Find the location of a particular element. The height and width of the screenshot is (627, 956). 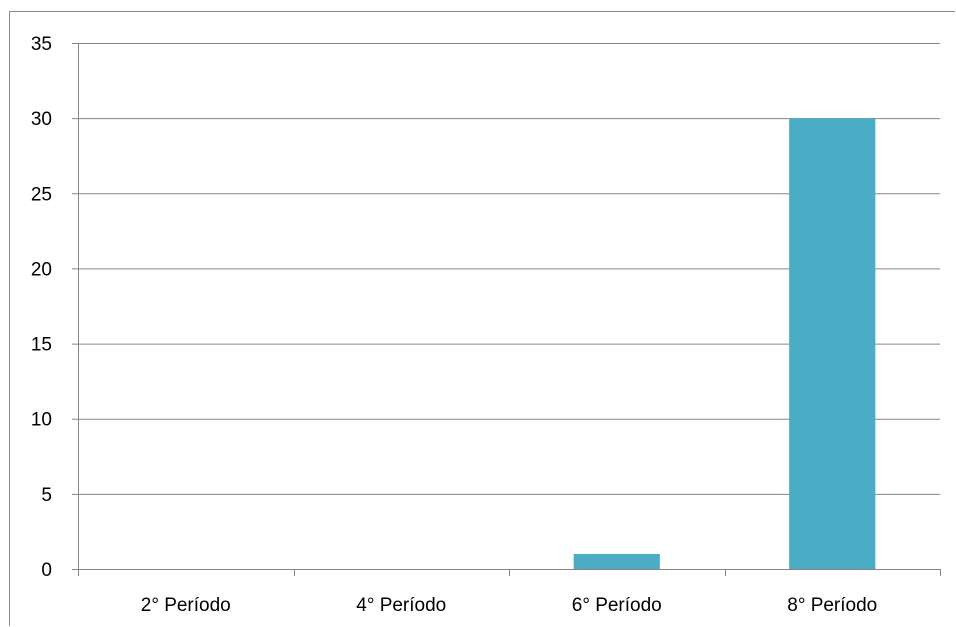

x-axis-tick-labels: 2° Período 4° Período 6° Período 8° Período is located at coordinates (509, 605).